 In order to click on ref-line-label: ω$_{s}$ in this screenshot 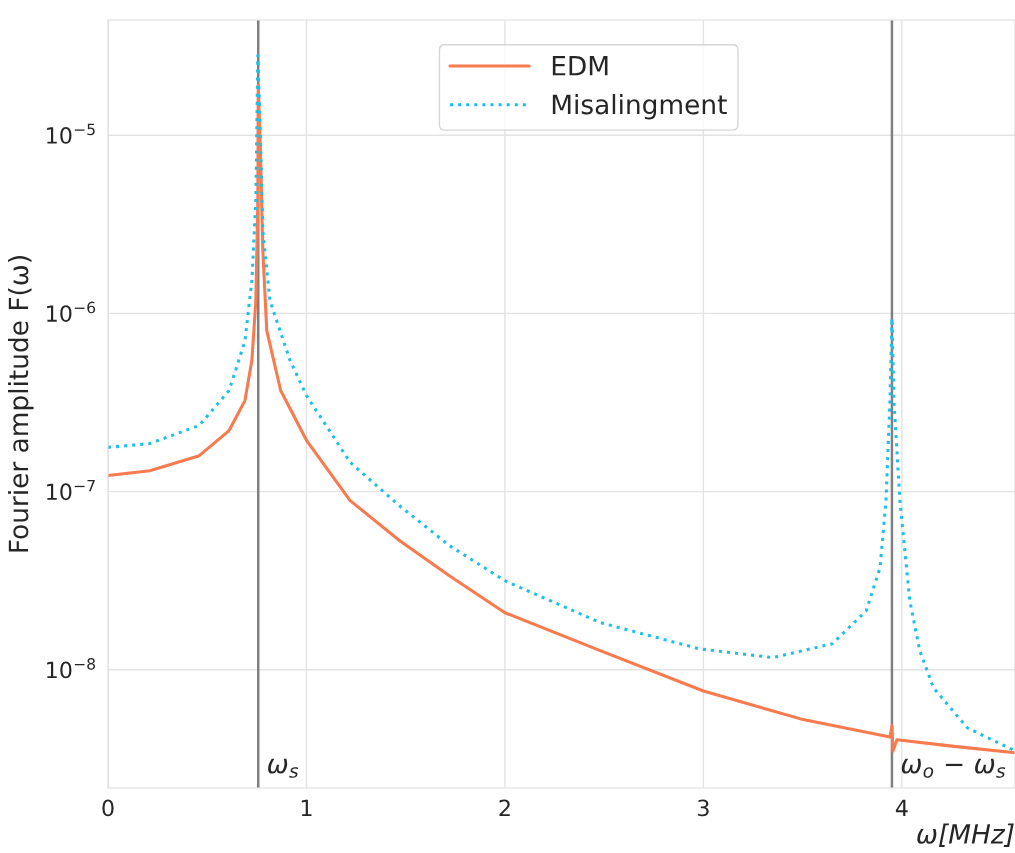, I will do `click(283, 768)`.